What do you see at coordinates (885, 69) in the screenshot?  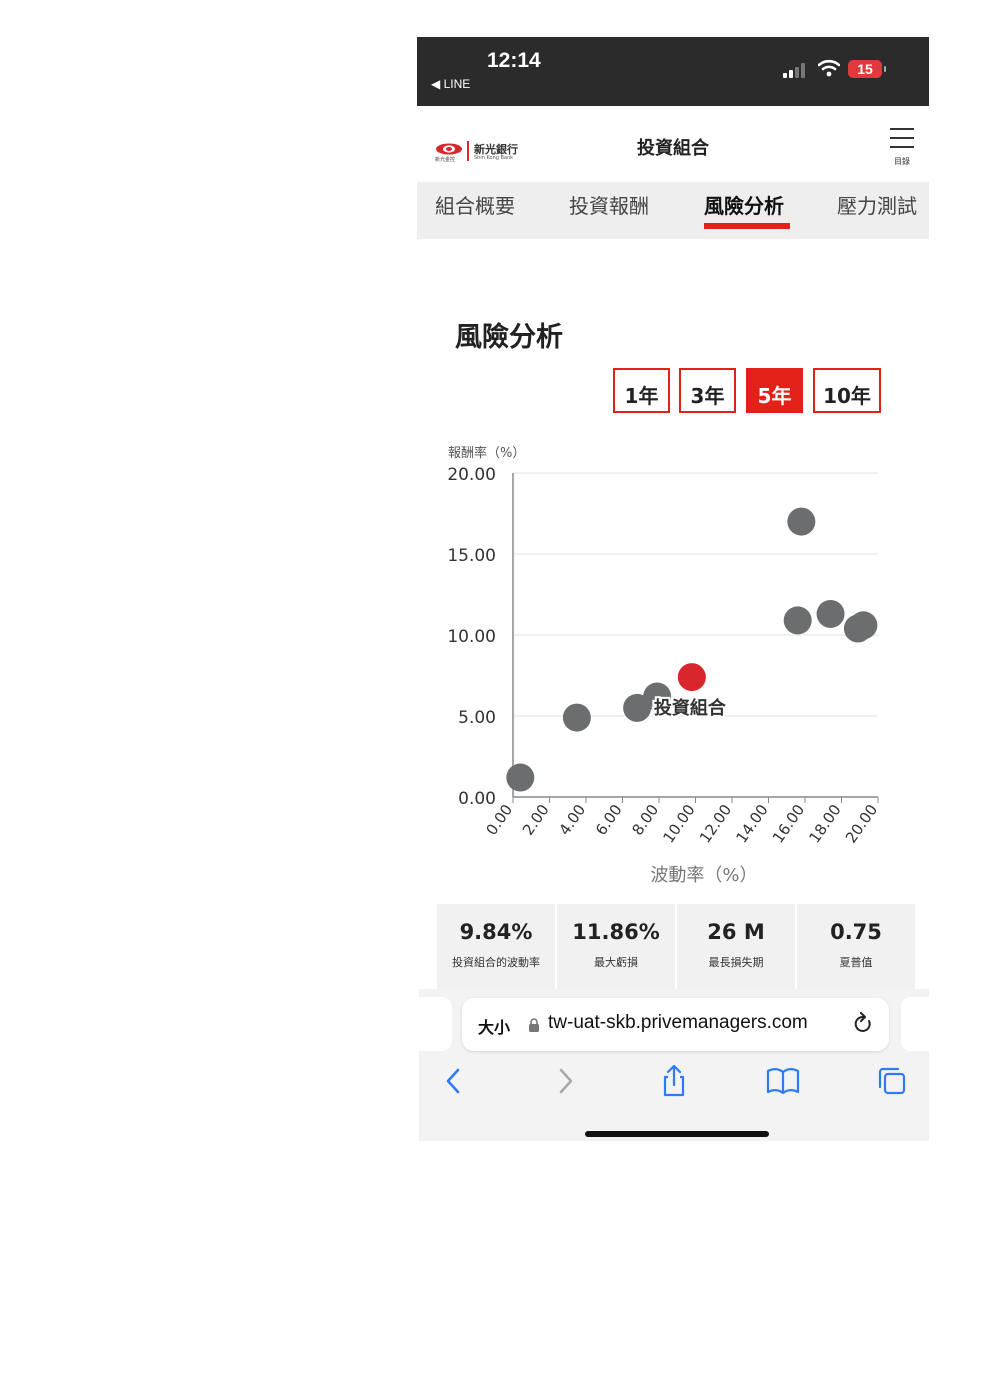 I see `battery-tip` at bounding box center [885, 69].